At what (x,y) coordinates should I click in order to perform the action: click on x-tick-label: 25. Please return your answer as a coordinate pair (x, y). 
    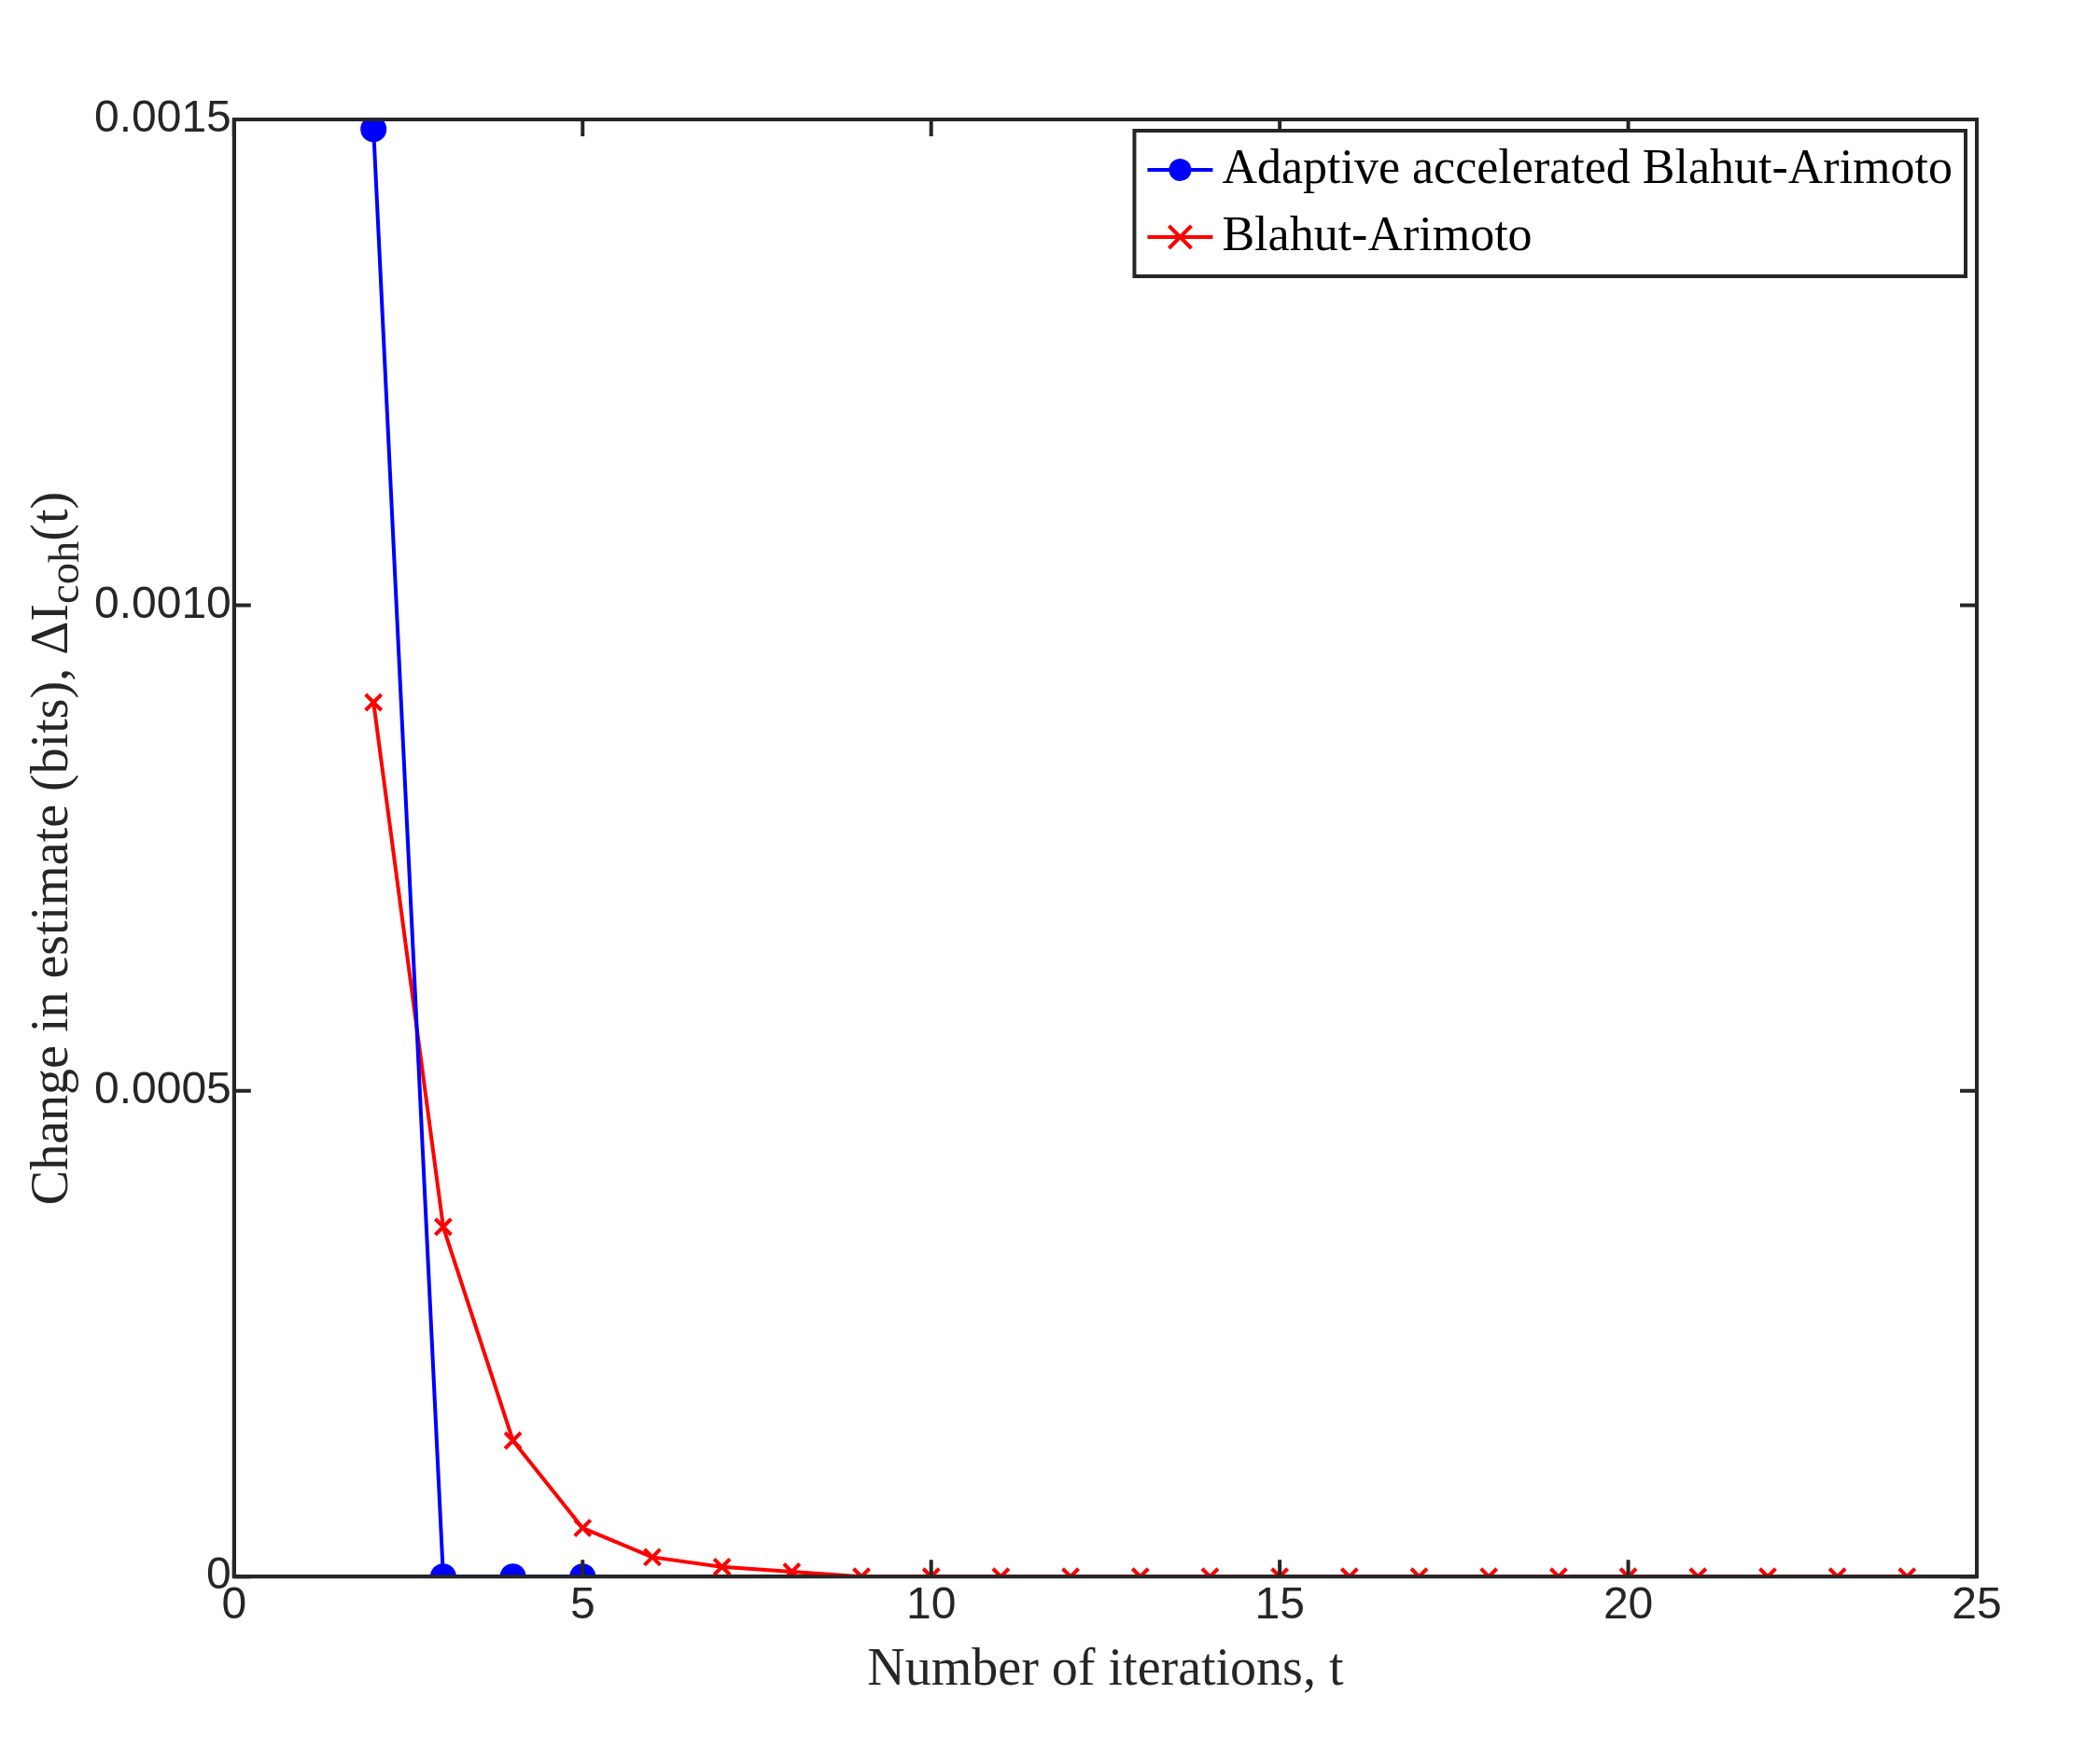
    Looking at the image, I should click on (1977, 1603).